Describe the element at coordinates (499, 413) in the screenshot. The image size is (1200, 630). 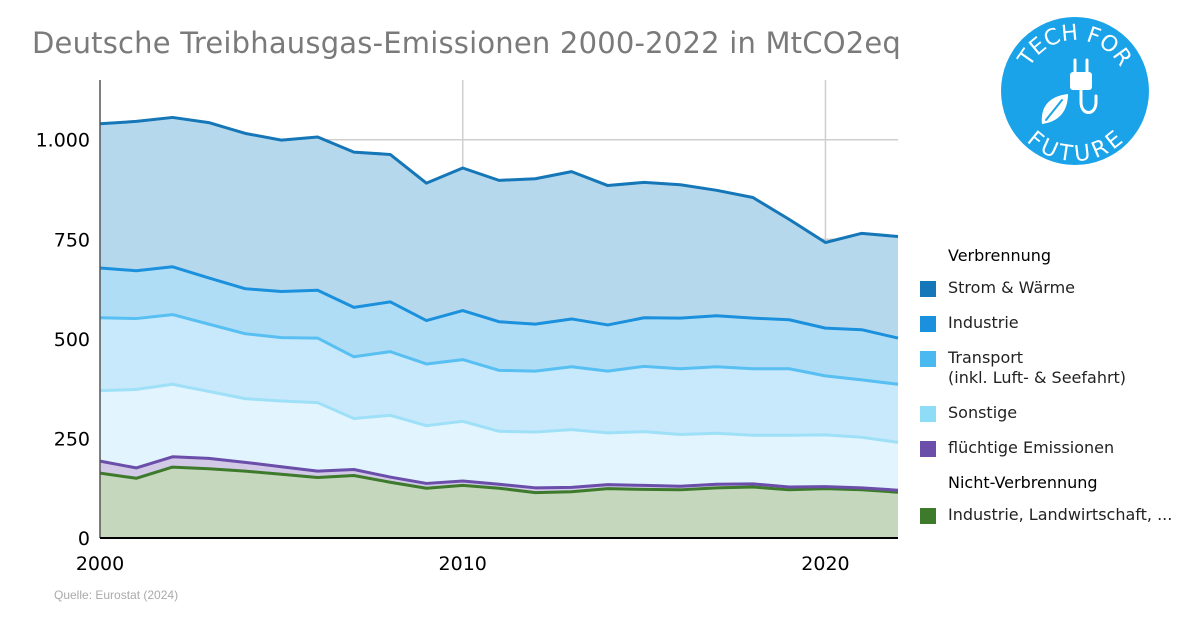
I see `line-sonstige` at that location.